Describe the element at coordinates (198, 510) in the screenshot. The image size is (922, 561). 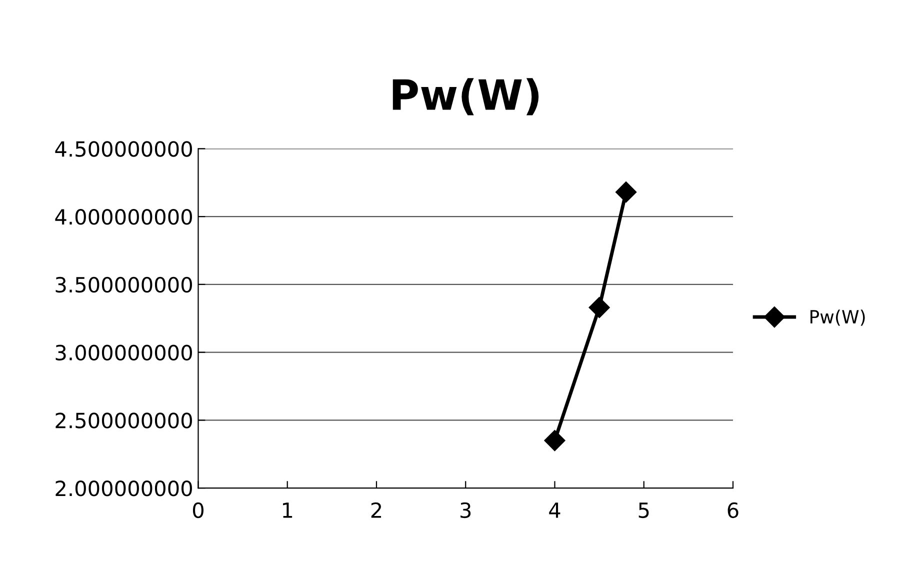
I see `x-tick-label: 0` at that location.